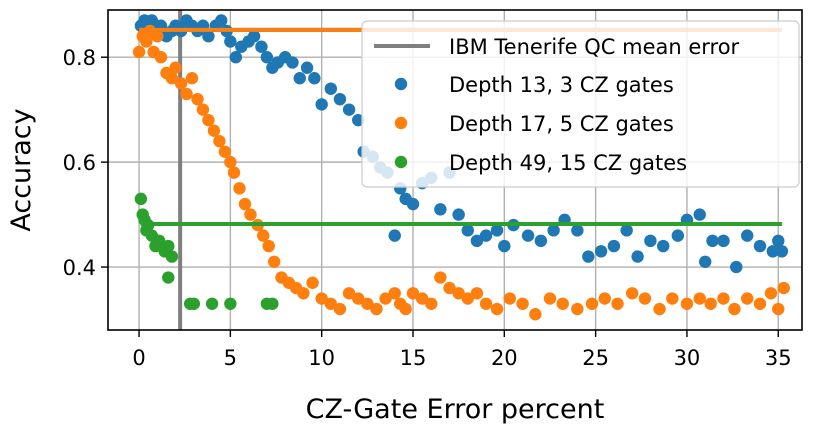 The height and width of the screenshot is (439, 830). Describe the element at coordinates (778, 358) in the screenshot. I see `x-tick-label: 35` at that location.